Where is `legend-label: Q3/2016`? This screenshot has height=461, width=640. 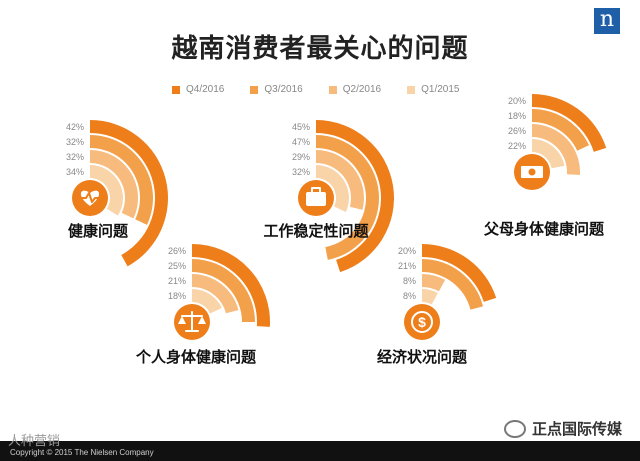
legend-label: Q3/2016 is located at coordinates (283, 89).